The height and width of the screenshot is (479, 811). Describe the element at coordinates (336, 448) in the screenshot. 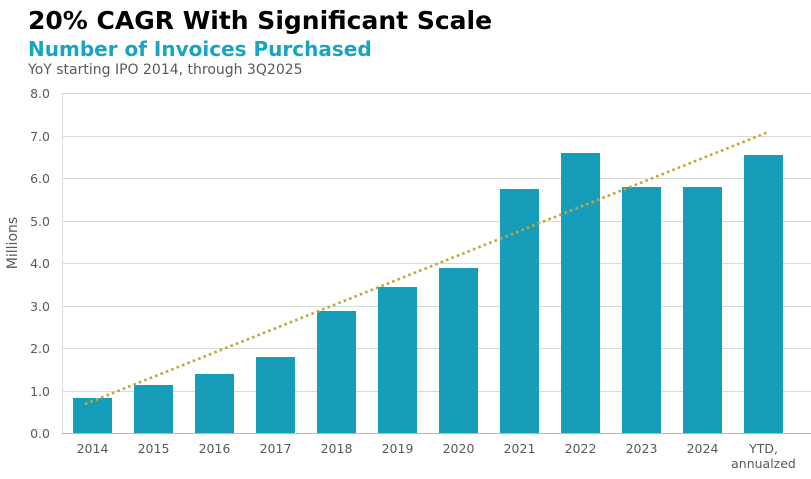

I see `x-tick-label: 2018` at that location.